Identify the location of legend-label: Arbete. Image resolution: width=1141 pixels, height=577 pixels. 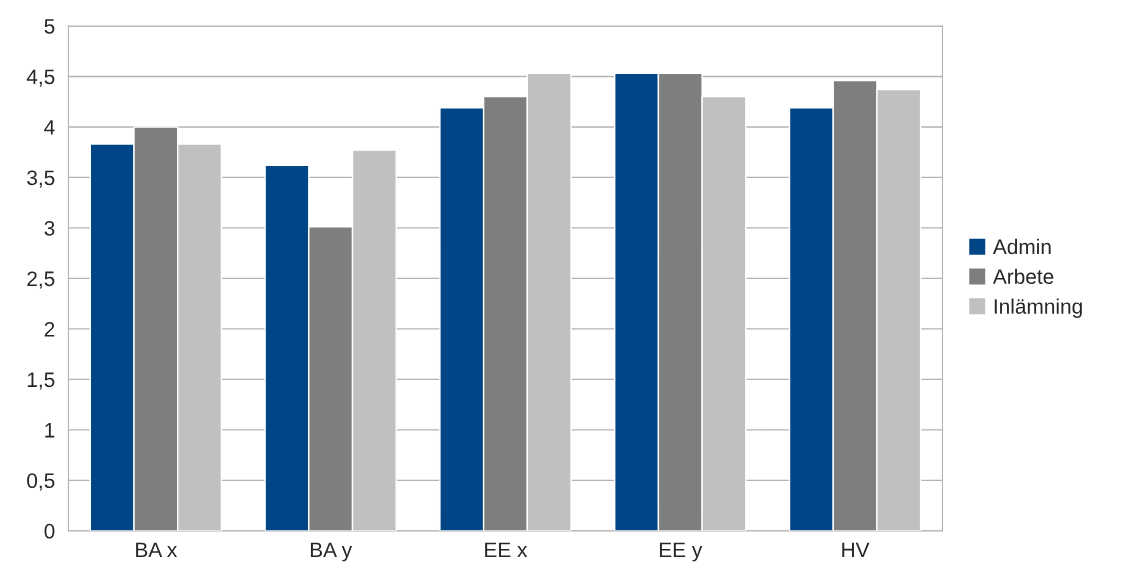
(1023, 276).